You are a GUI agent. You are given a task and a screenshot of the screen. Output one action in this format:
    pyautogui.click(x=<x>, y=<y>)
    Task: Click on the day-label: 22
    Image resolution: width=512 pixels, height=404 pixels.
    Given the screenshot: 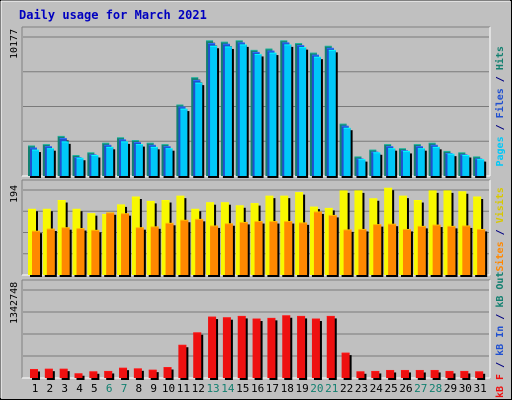 What is the action you would take?
    pyautogui.click(x=346, y=388)
    